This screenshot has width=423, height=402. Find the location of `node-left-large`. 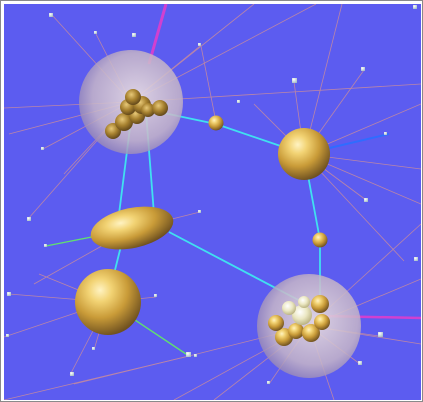

node-left-large is located at coordinates (108, 302).